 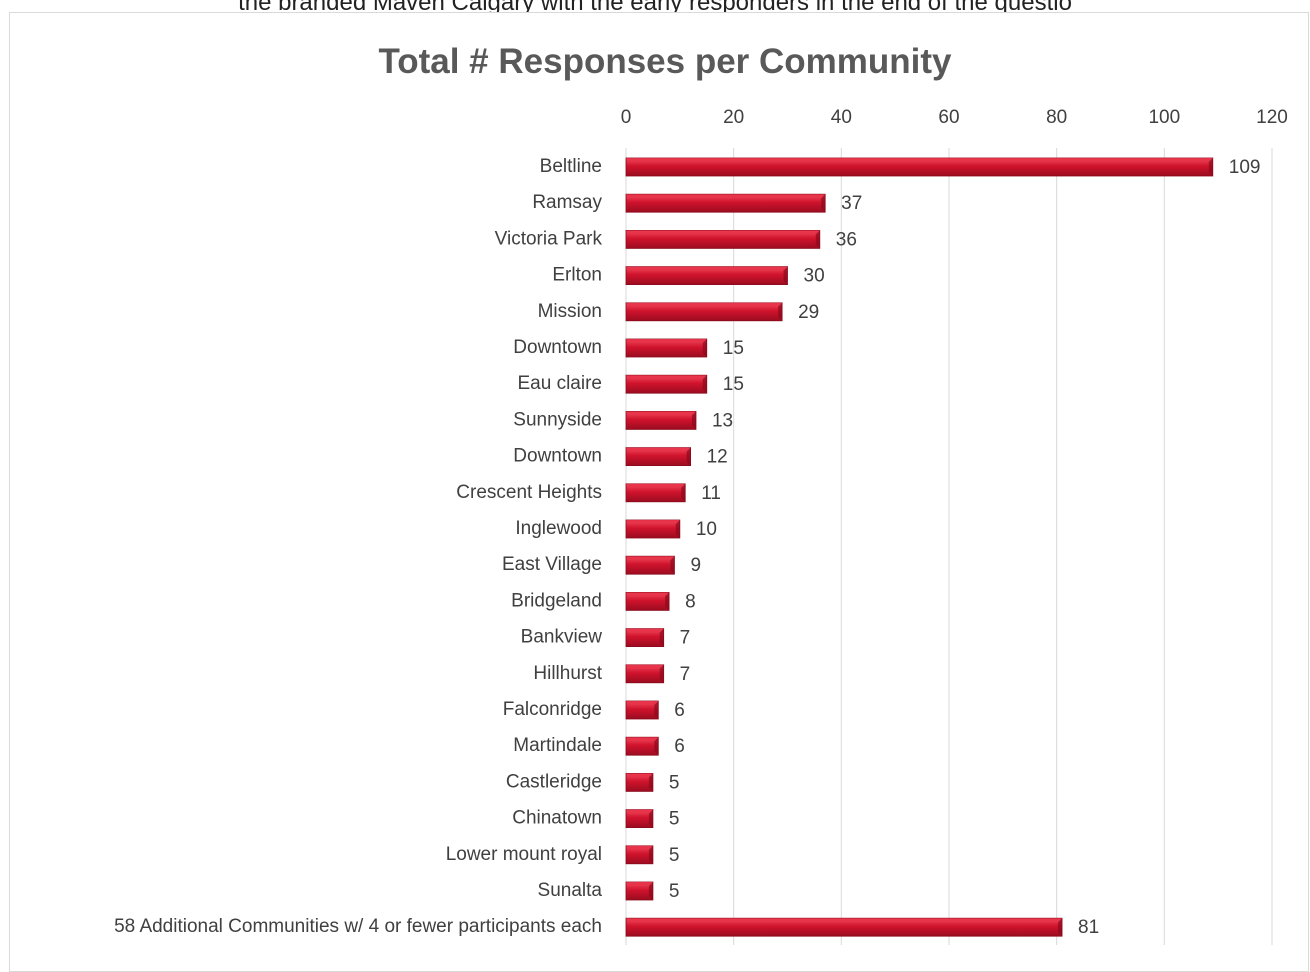 I want to click on x-axis-ticks: 0 20 40 60 80 100 120, so click(x=954, y=117).